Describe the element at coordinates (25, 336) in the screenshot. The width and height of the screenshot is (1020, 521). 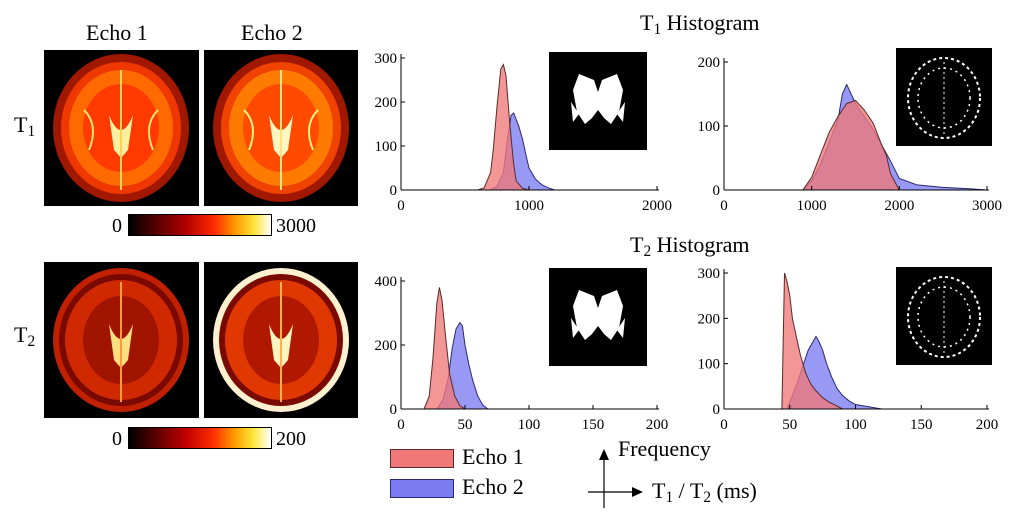
I see `row-label-t2: T2` at that location.